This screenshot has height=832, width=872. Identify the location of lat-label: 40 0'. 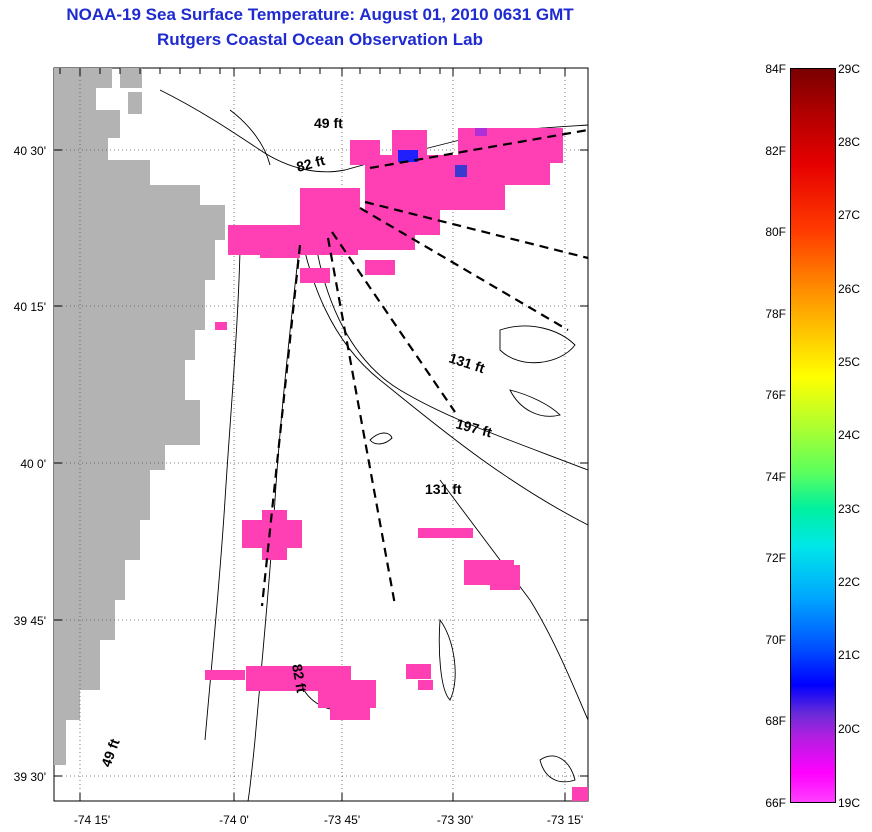
(33, 464).